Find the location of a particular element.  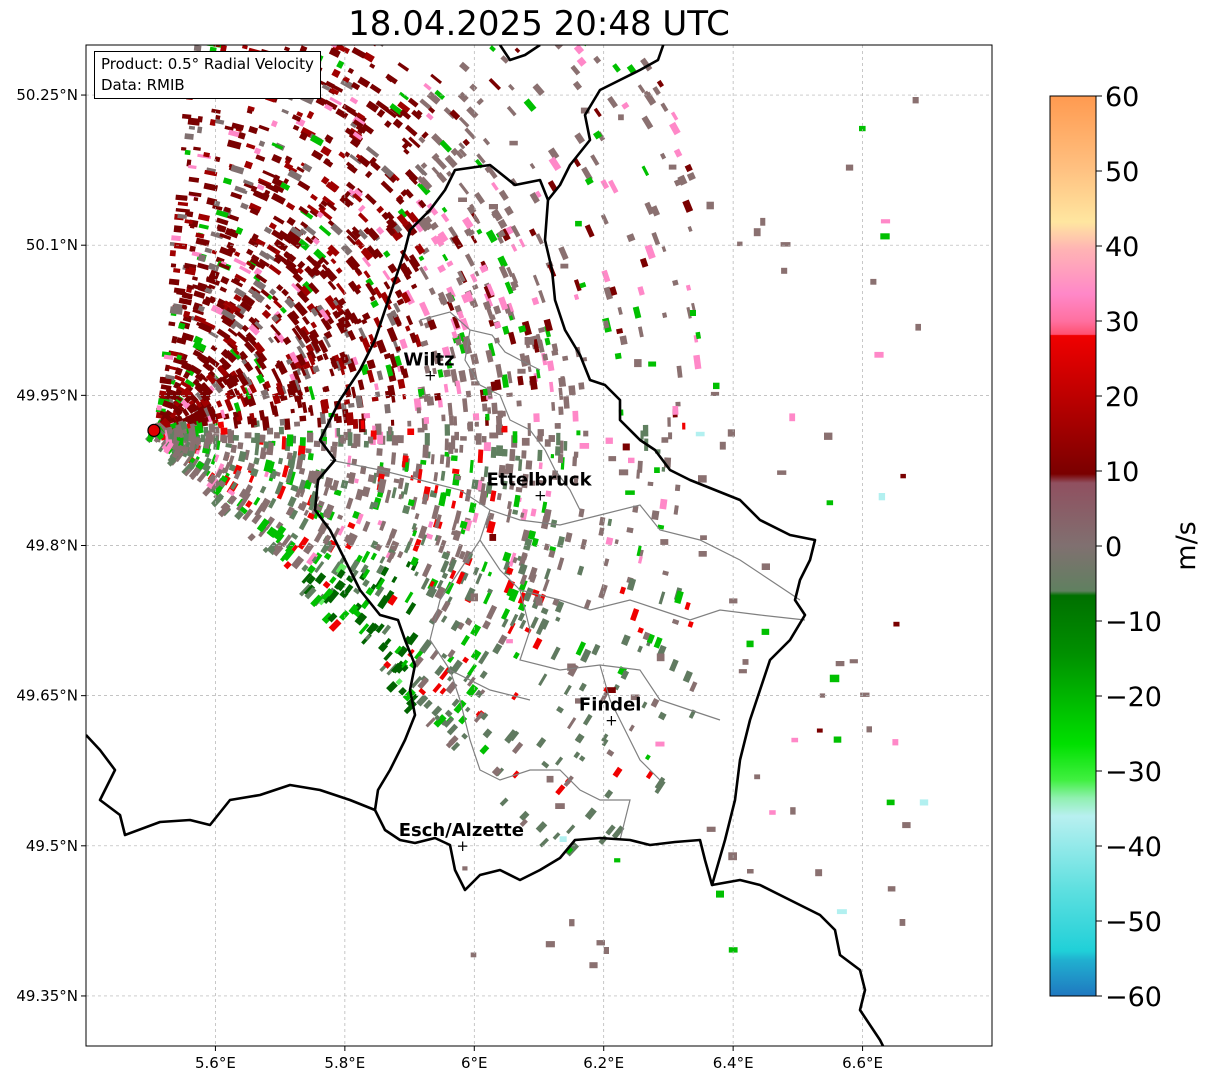

y-tick-label: 49.8°N is located at coordinates (52, 546).